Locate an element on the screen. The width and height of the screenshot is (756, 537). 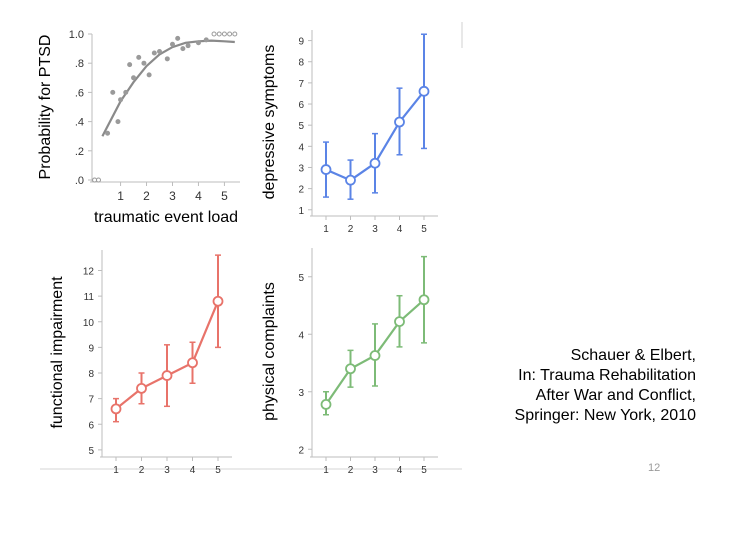
y-tick-label: .4 is located at coordinates (79, 123).